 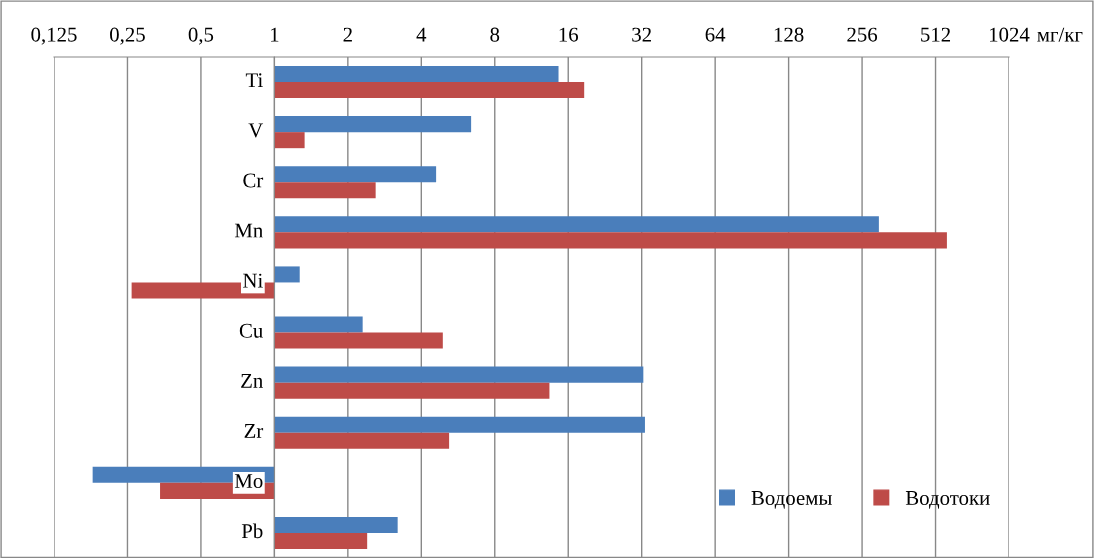 I want to click on y-tick-label: V, so click(x=256, y=130).